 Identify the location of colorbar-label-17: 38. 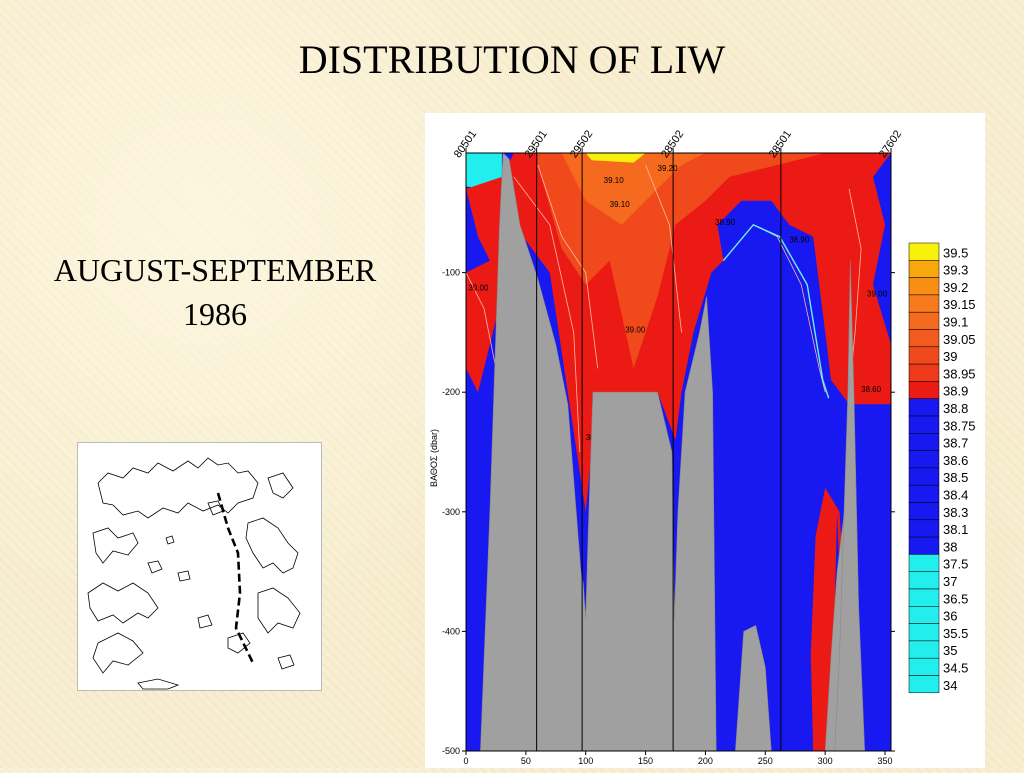
(950, 546).